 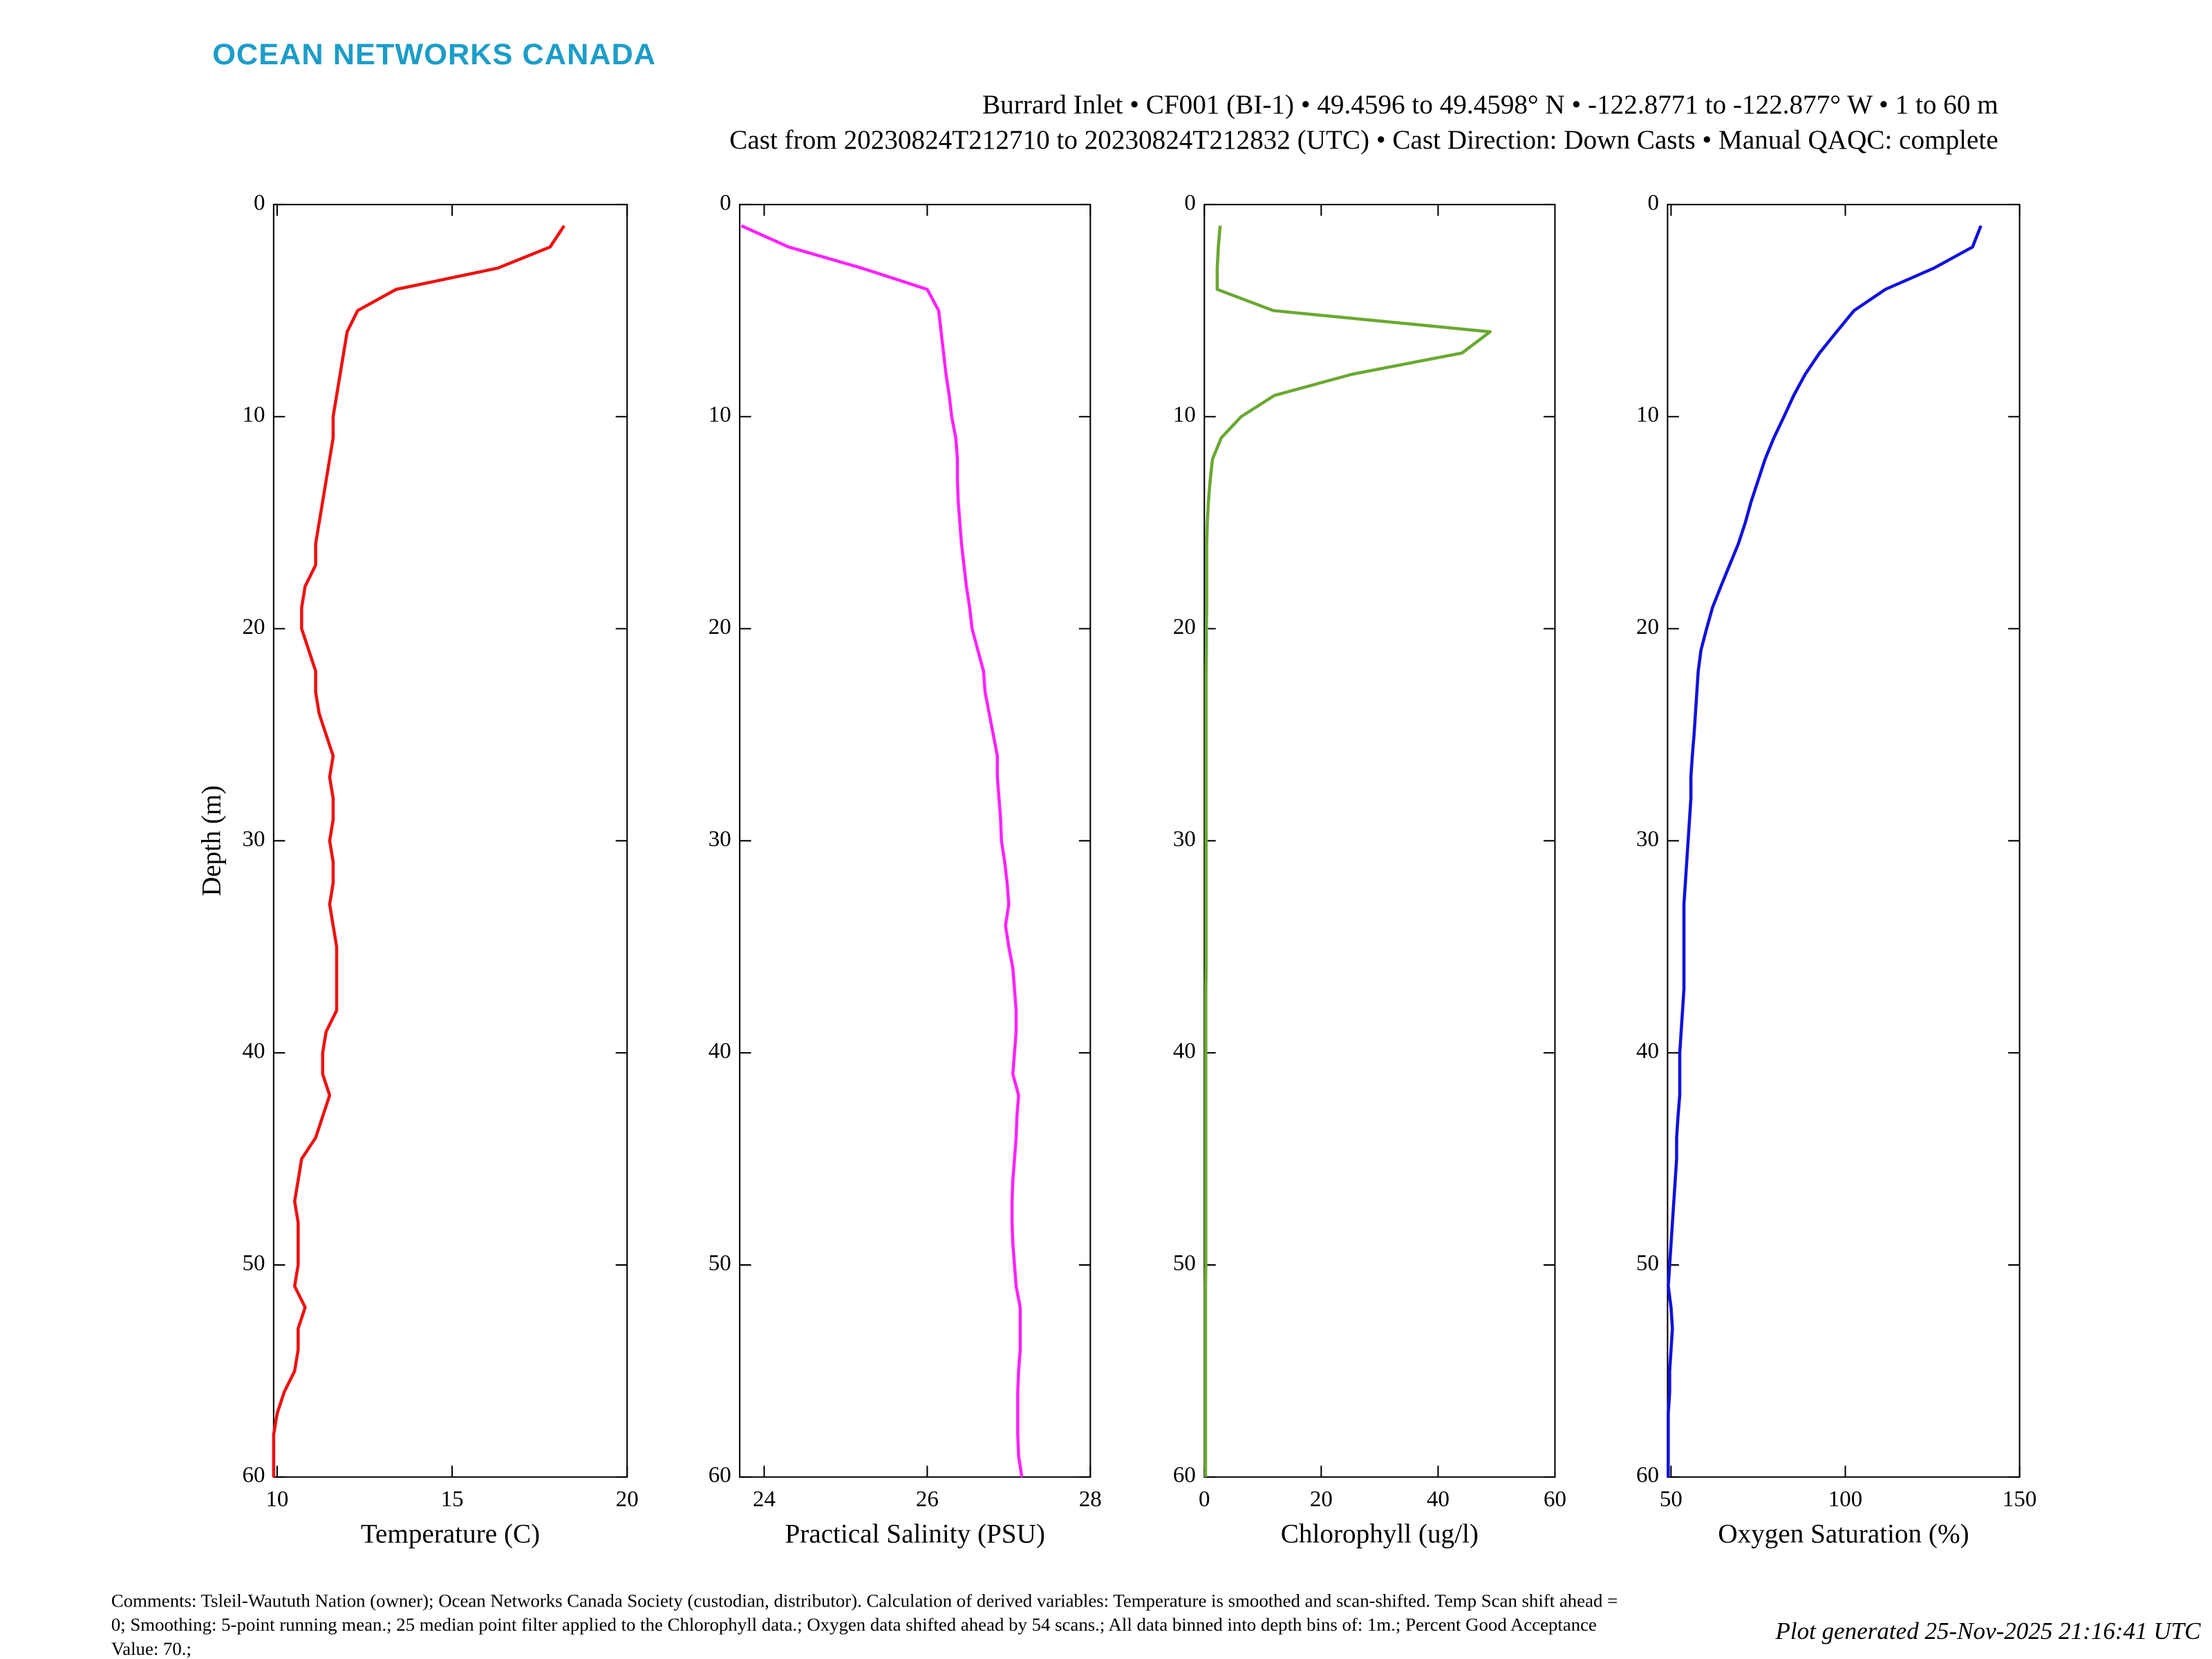 I want to click on x-tick-label: 50, so click(x=1671, y=1499).